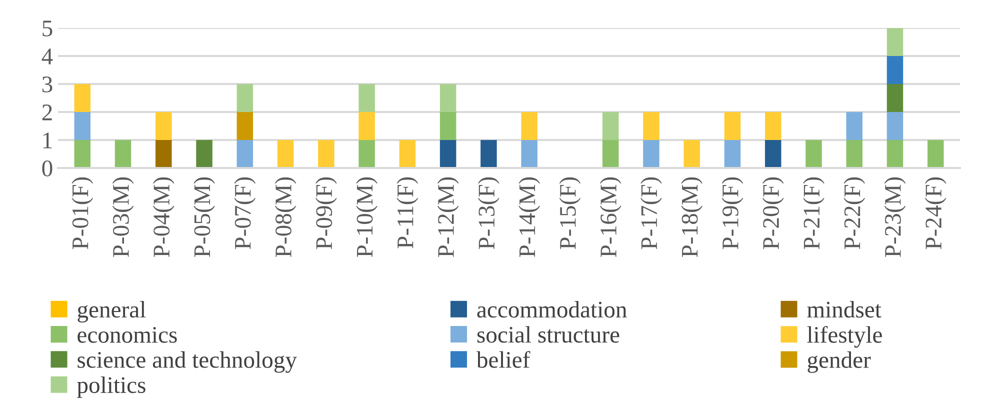 This screenshot has width=983, height=411. Describe the element at coordinates (163, 217) in the screenshot. I see `x-tick-label: P-04(M)` at that location.